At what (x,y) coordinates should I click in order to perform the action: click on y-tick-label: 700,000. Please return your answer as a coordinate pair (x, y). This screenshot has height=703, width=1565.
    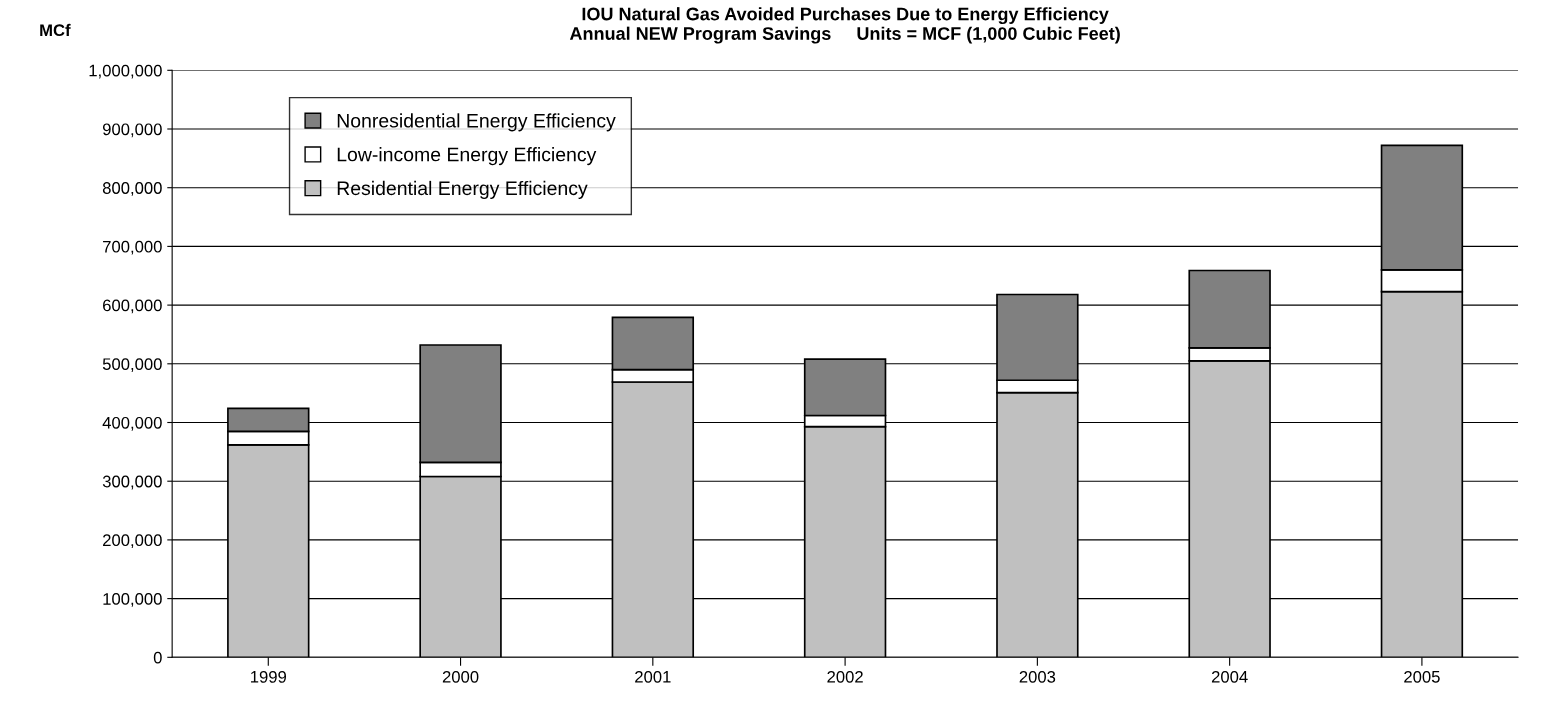
    Looking at the image, I should click on (132, 247).